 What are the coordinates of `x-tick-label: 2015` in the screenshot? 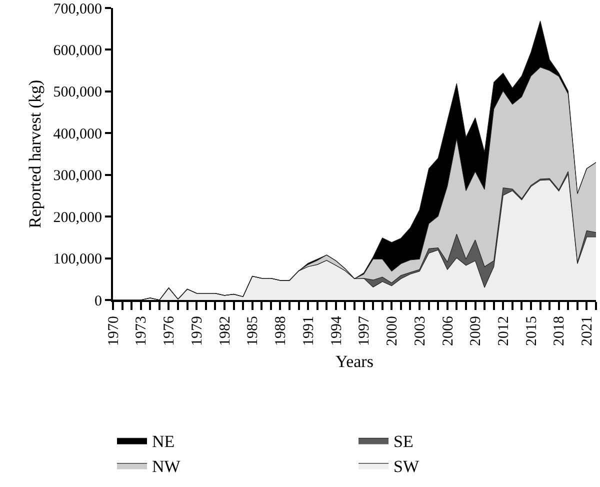 It's located at (532, 331).